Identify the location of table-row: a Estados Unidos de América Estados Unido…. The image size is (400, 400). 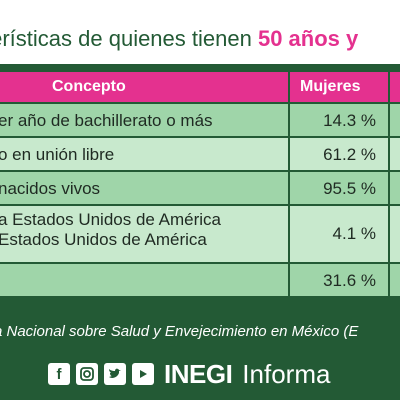
(200, 233).